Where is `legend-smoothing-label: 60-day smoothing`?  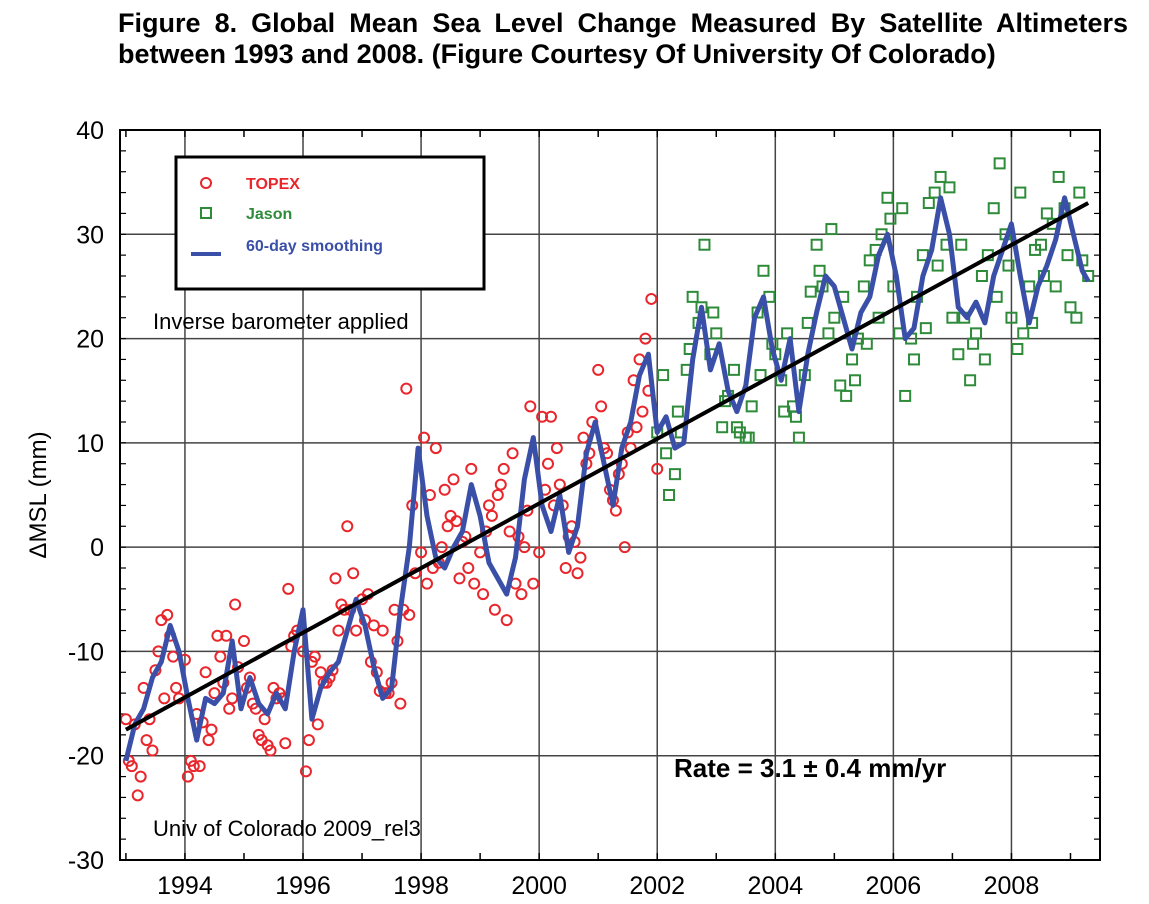 legend-smoothing-label: 60-day smoothing is located at coordinates (314, 246).